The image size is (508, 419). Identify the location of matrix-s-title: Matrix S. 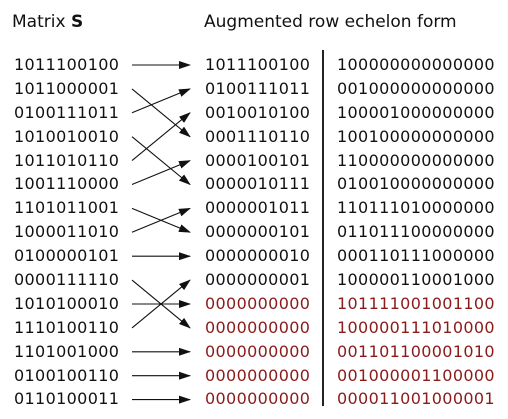
(47, 22).